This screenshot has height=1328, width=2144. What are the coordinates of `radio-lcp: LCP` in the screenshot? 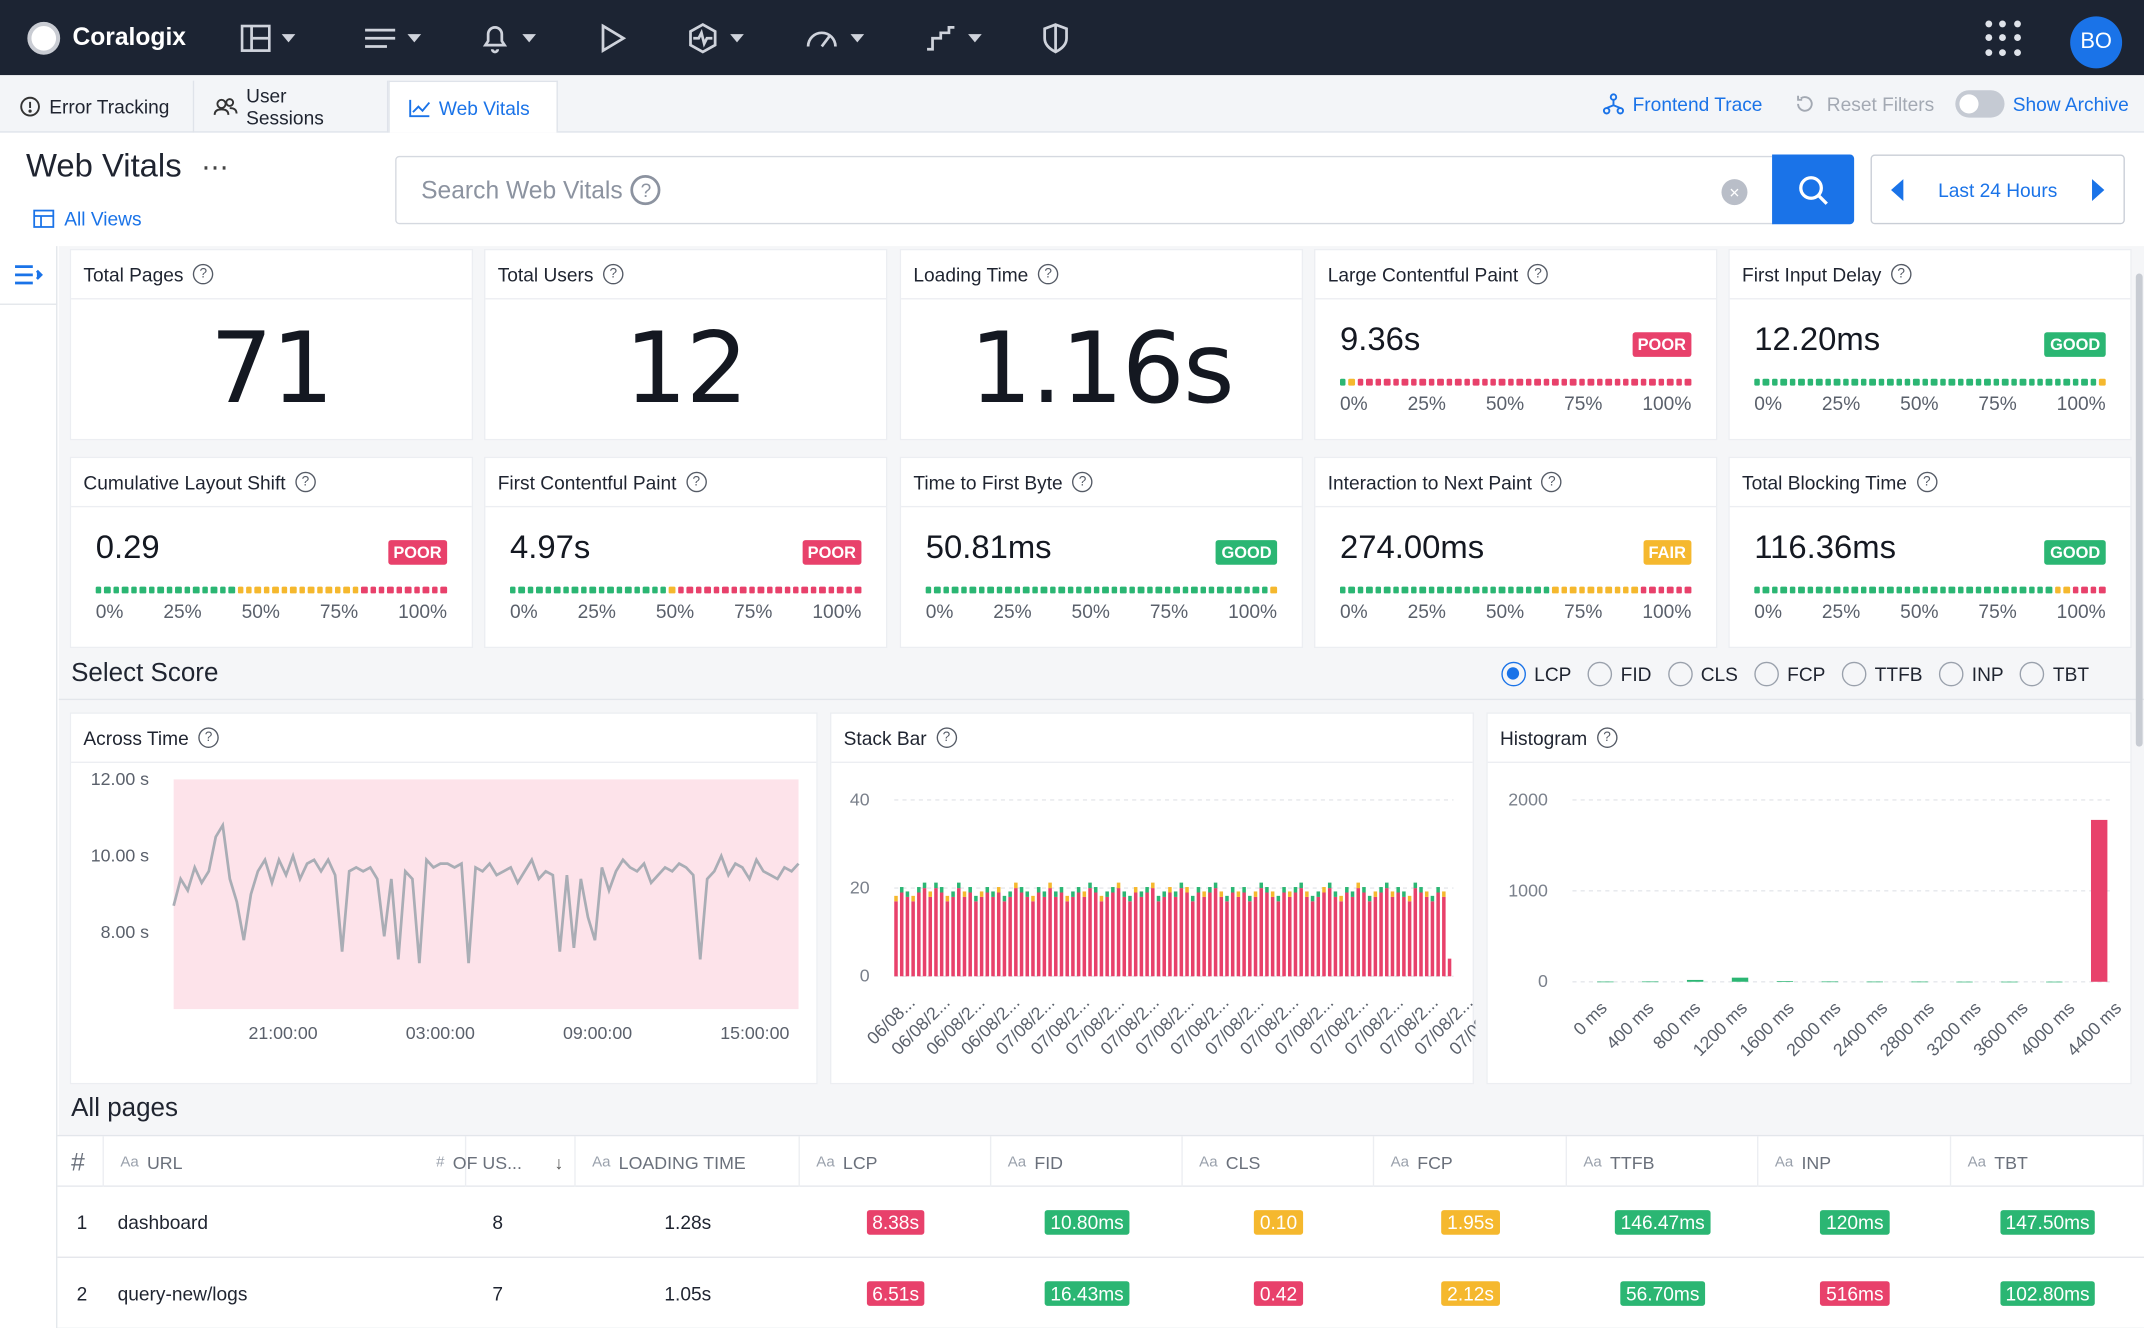 It's located at (1536, 674).